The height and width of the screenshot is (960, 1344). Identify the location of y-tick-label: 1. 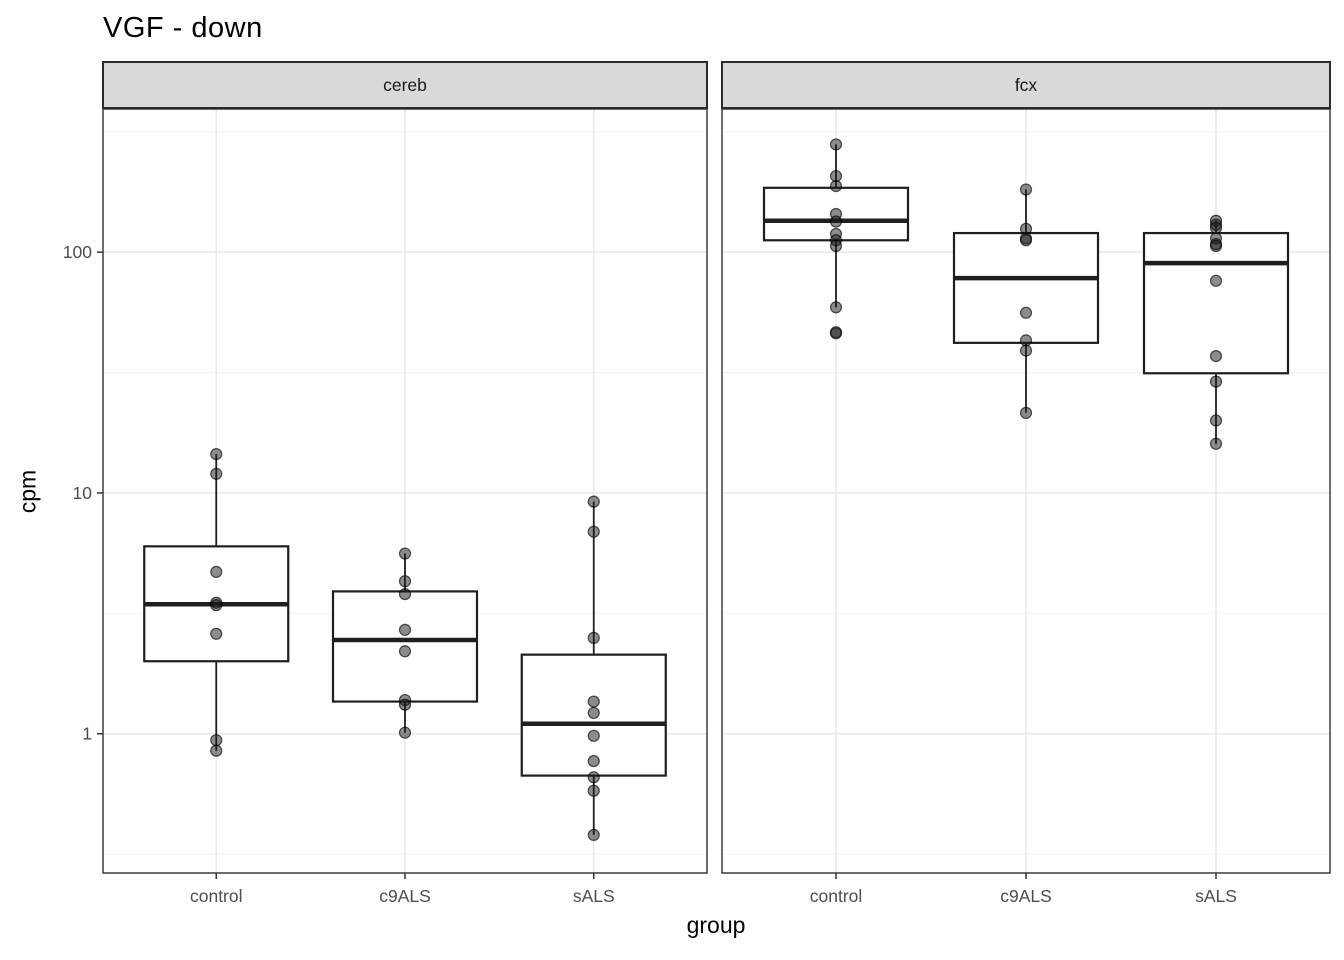
(87, 734).